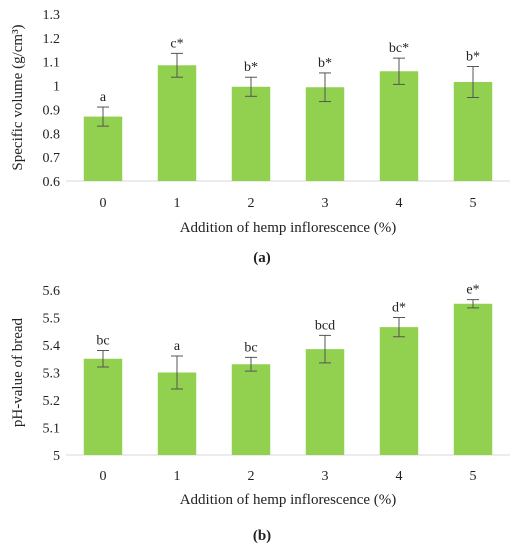 The width and height of the screenshot is (524, 550). Describe the element at coordinates (18, 372) in the screenshot. I see `y-axis-title: pH-value of bread` at that location.